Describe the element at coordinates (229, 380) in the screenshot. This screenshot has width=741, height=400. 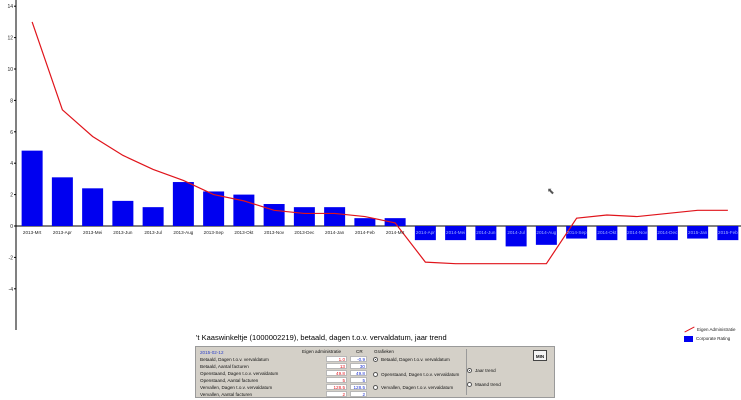
I see `metric-label: Openstaand, Aantal facturen` at that location.